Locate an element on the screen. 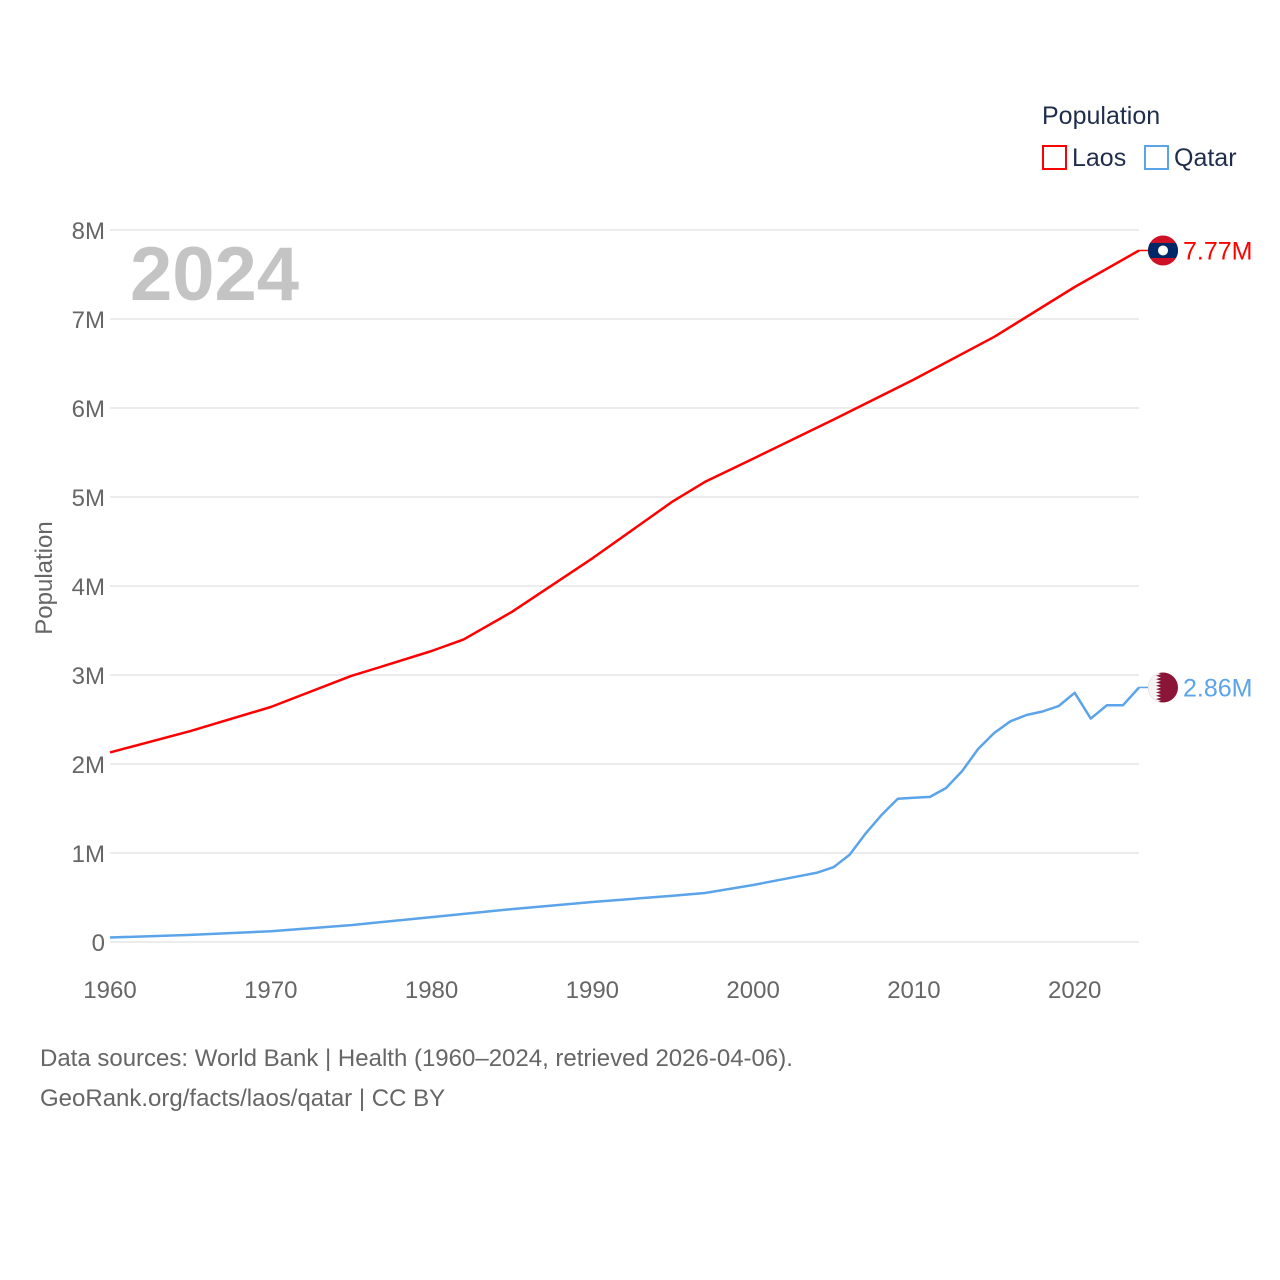 The image size is (1280, 1280). year-label: 2024 is located at coordinates (214, 274).